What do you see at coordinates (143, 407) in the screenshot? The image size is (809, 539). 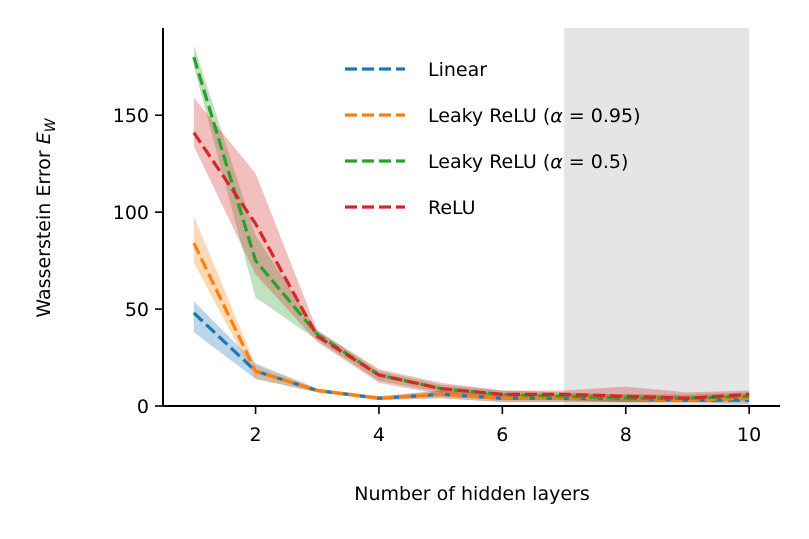 I see `y-tick-label: 0` at bounding box center [143, 407].